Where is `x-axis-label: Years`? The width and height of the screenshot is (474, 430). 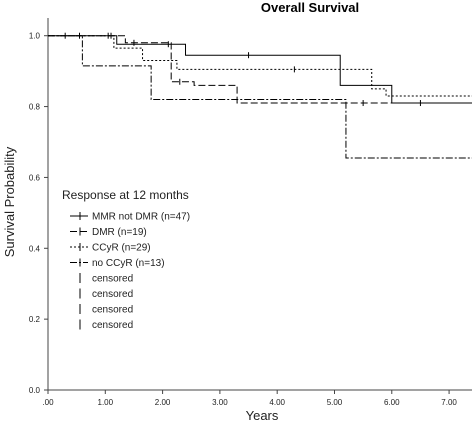
x-axis-label: Years is located at coordinates (262, 415).